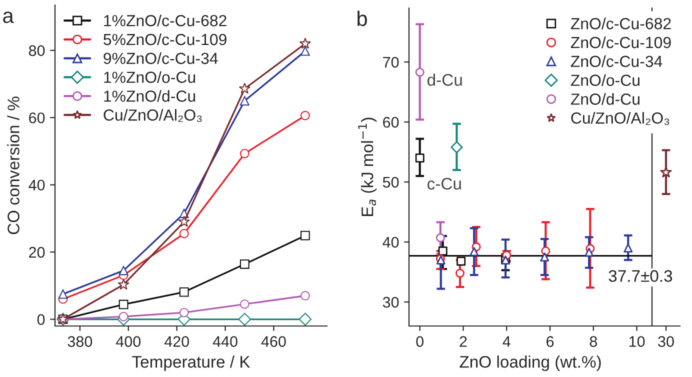 The width and height of the screenshot is (692, 377). What do you see at coordinates (165, 39) in the screenshot?
I see `legend-label: 5%ZnO/c-Cu-109` at bounding box center [165, 39].